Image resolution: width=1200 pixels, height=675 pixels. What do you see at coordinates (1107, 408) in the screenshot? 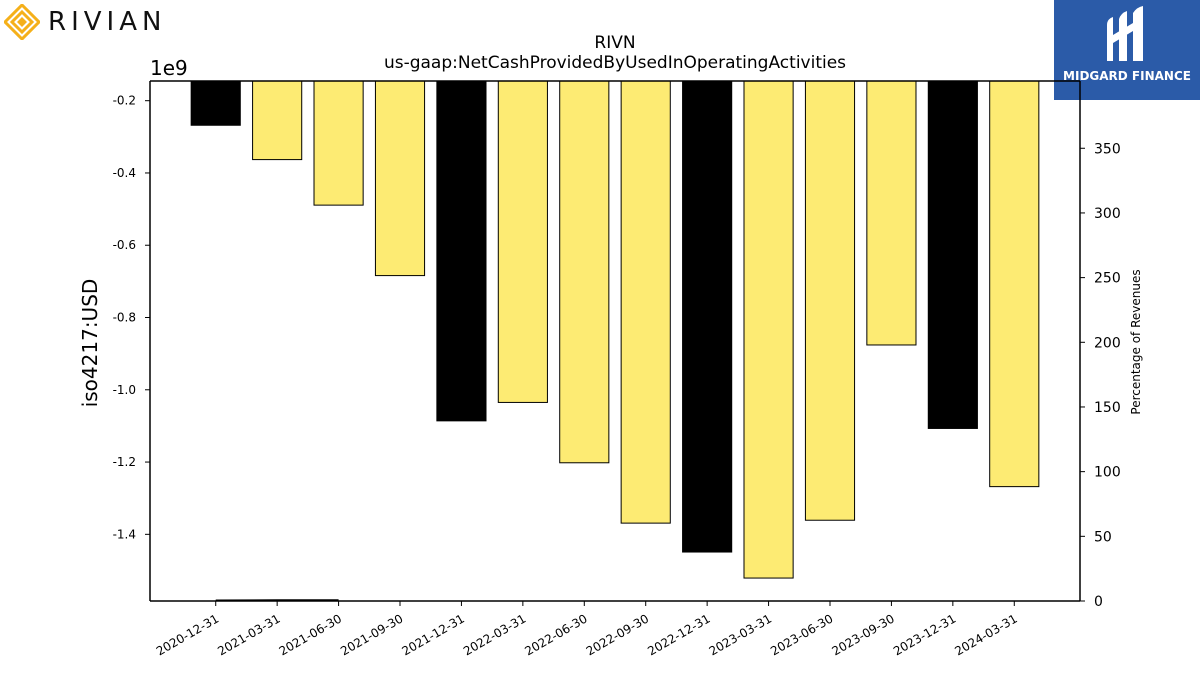
I see `y-right-tick-label: 150` at bounding box center [1107, 408].